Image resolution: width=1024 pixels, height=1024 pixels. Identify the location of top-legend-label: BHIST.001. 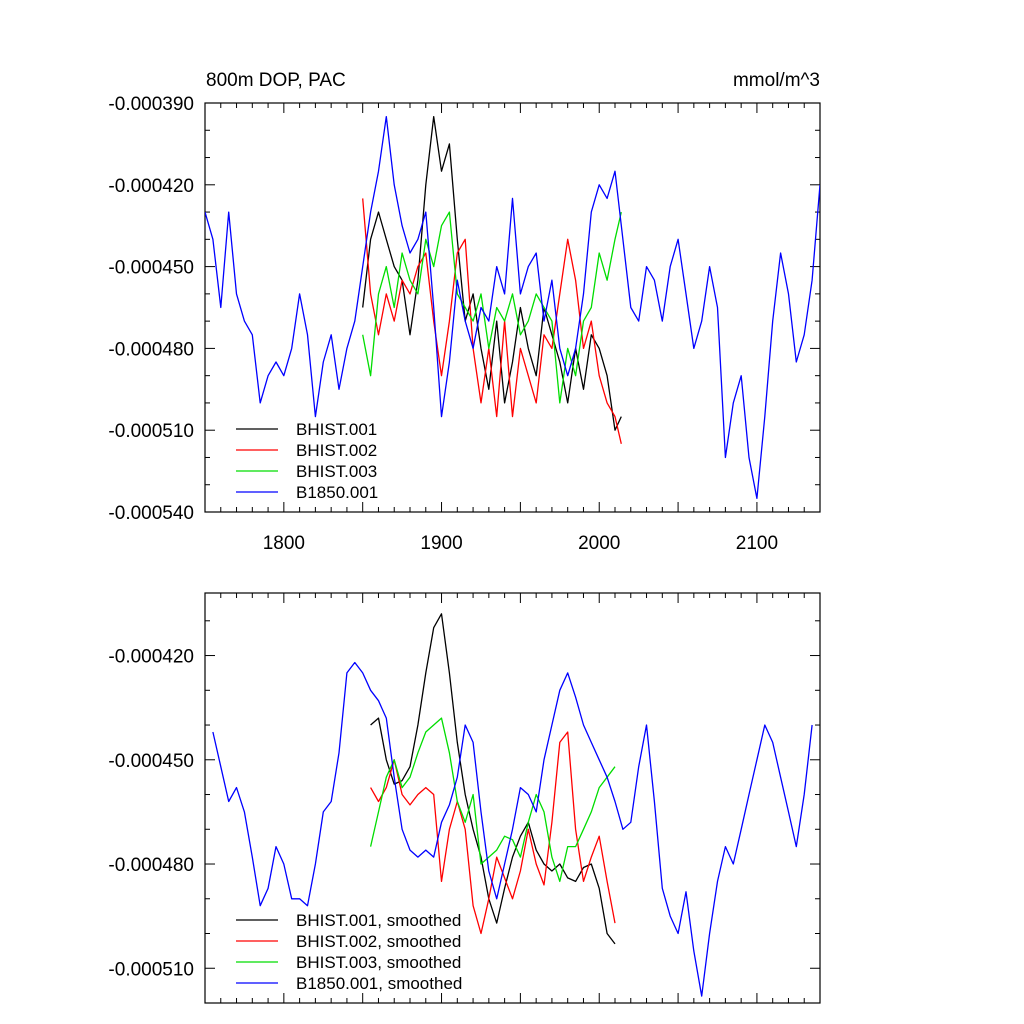
(336, 429).